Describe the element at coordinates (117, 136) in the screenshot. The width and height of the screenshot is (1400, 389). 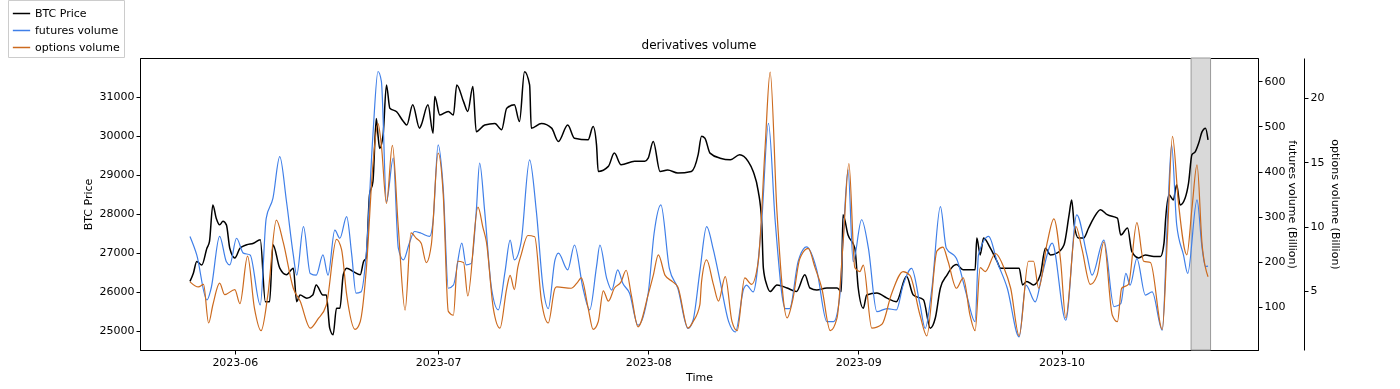
I see `y-tick-label: 30000` at that location.